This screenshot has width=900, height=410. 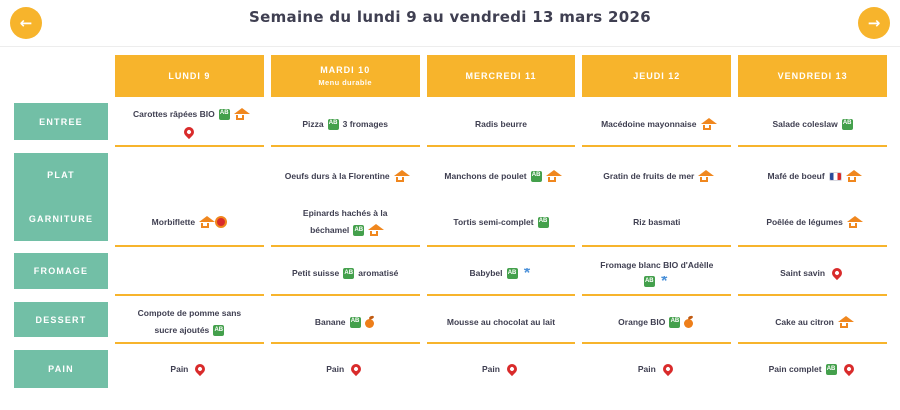 I want to click on cell-vendredi-fromage: Saint savin, so click(x=812, y=274).